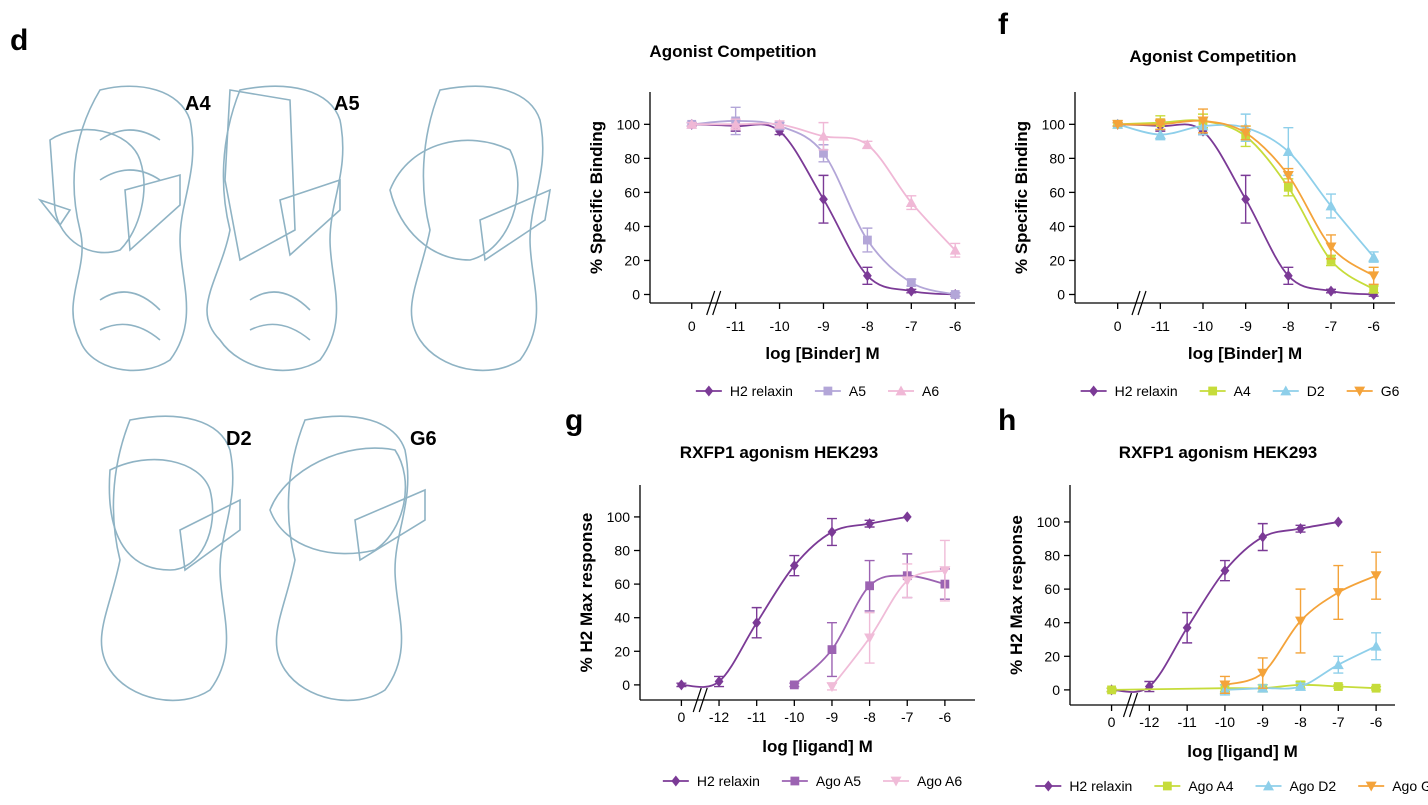 The image size is (1428, 805). What do you see at coordinates (239, 439) in the screenshot?
I see `structure-label: D2` at bounding box center [239, 439].